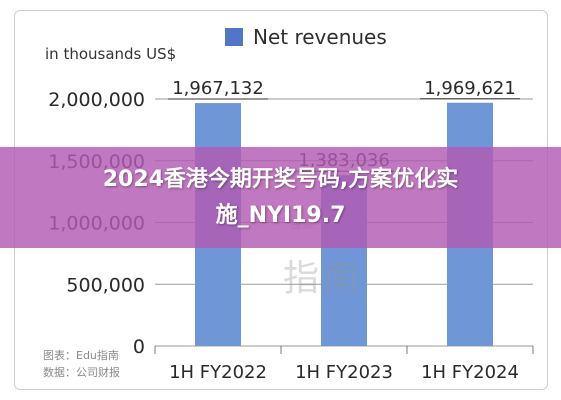 This screenshot has height=400, width=561. What do you see at coordinates (81, 372) in the screenshot?
I see `source-line-data: 数据：公司财报` at bounding box center [81, 372].